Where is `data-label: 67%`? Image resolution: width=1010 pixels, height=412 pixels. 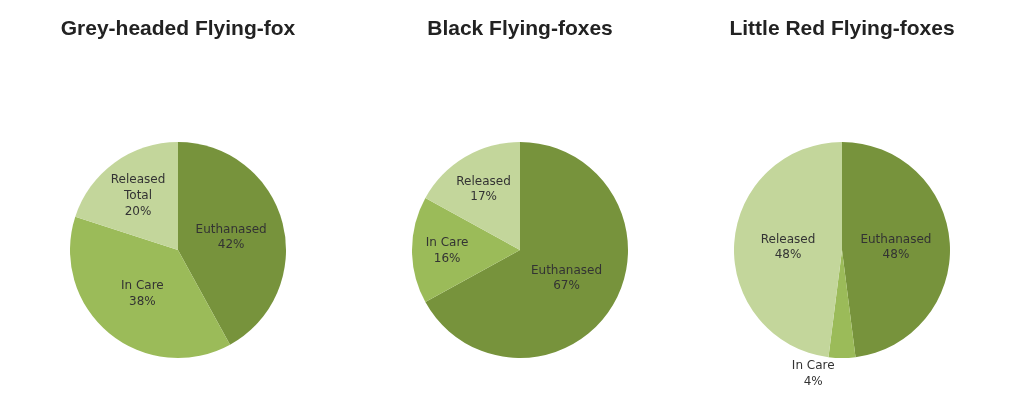 data-label: 67% is located at coordinates (566, 285).